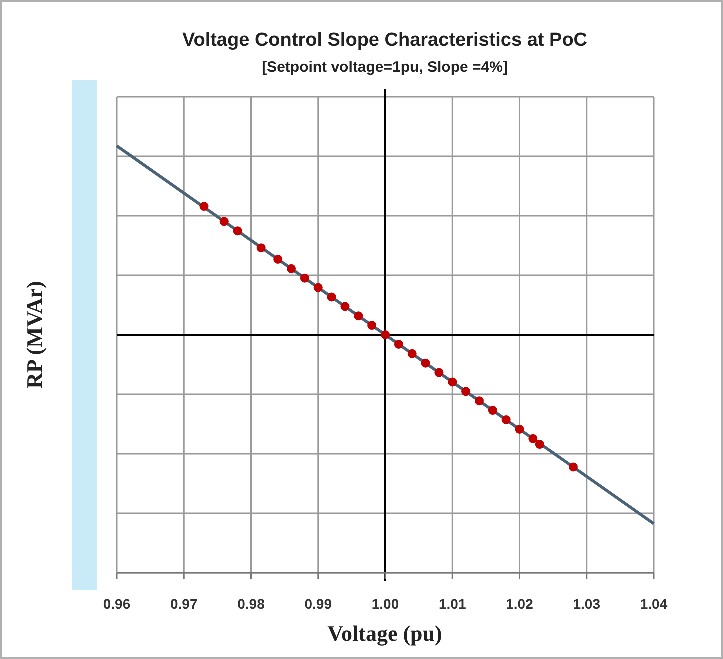 The image size is (723, 659). What do you see at coordinates (252, 604) in the screenshot?
I see `x-tick-label: 0.98` at bounding box center [252, 604].